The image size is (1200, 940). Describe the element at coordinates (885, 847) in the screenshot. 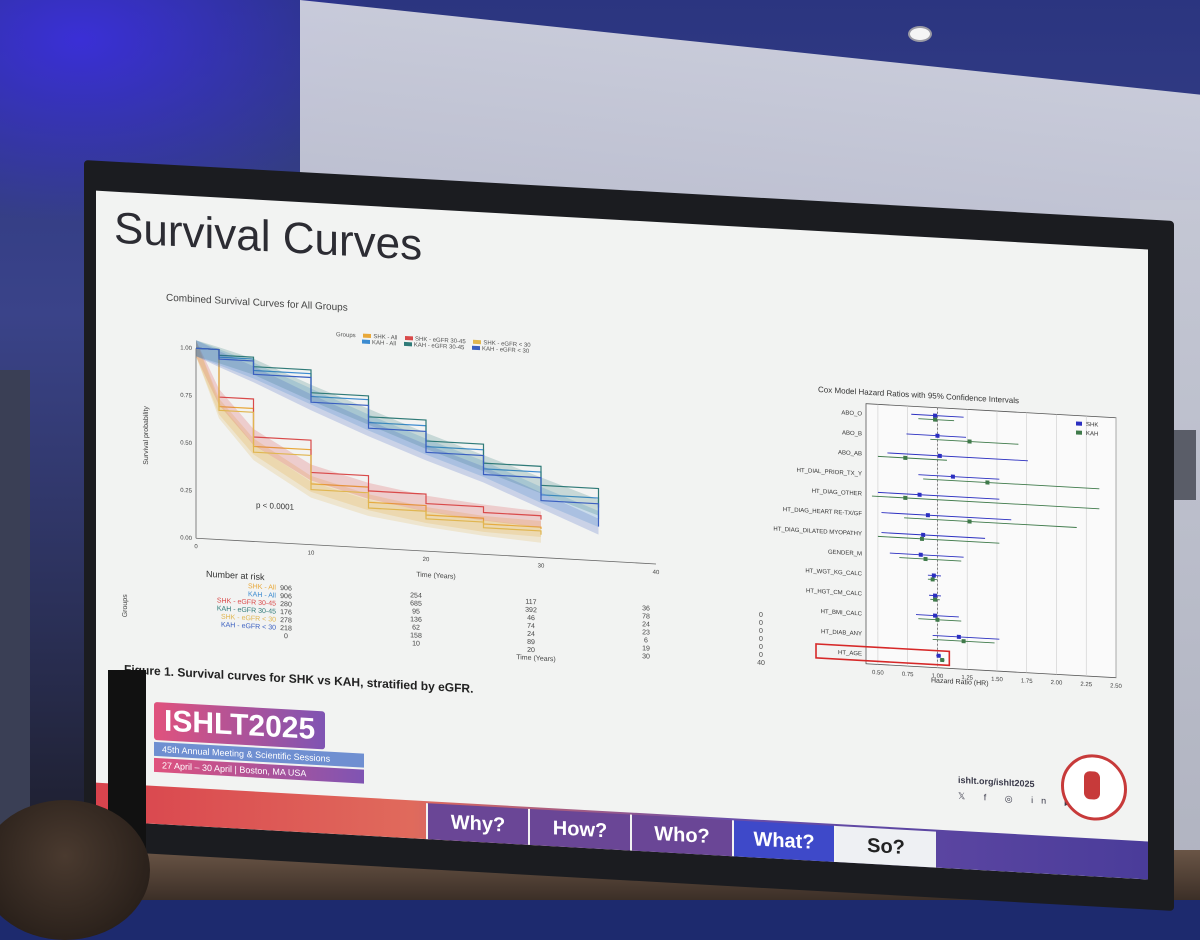

I see `tab-so: So?` at that location.